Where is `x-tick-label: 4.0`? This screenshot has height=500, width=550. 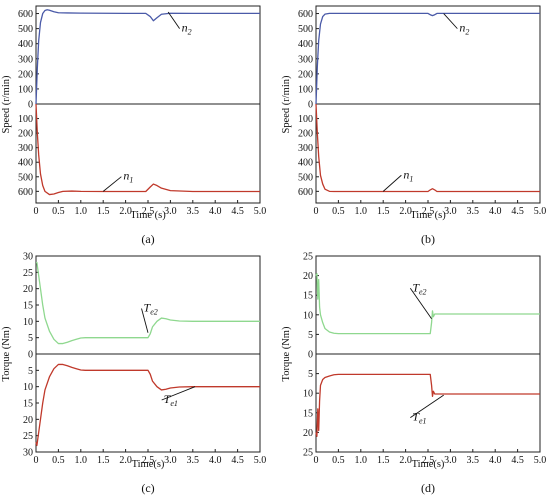 x-tick-label: 4.0 is located at coordinates (495, 460).